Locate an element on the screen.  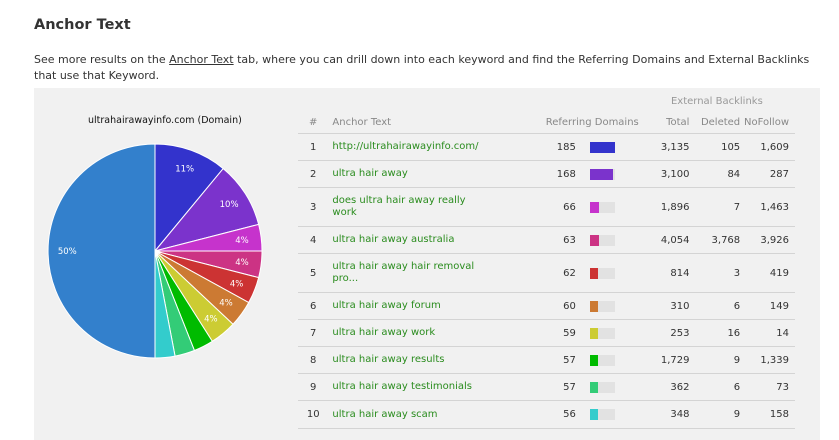
table-row: 8 ultra hair away results 57 1,729 9 1,339 is located at coordinates (546, 360).